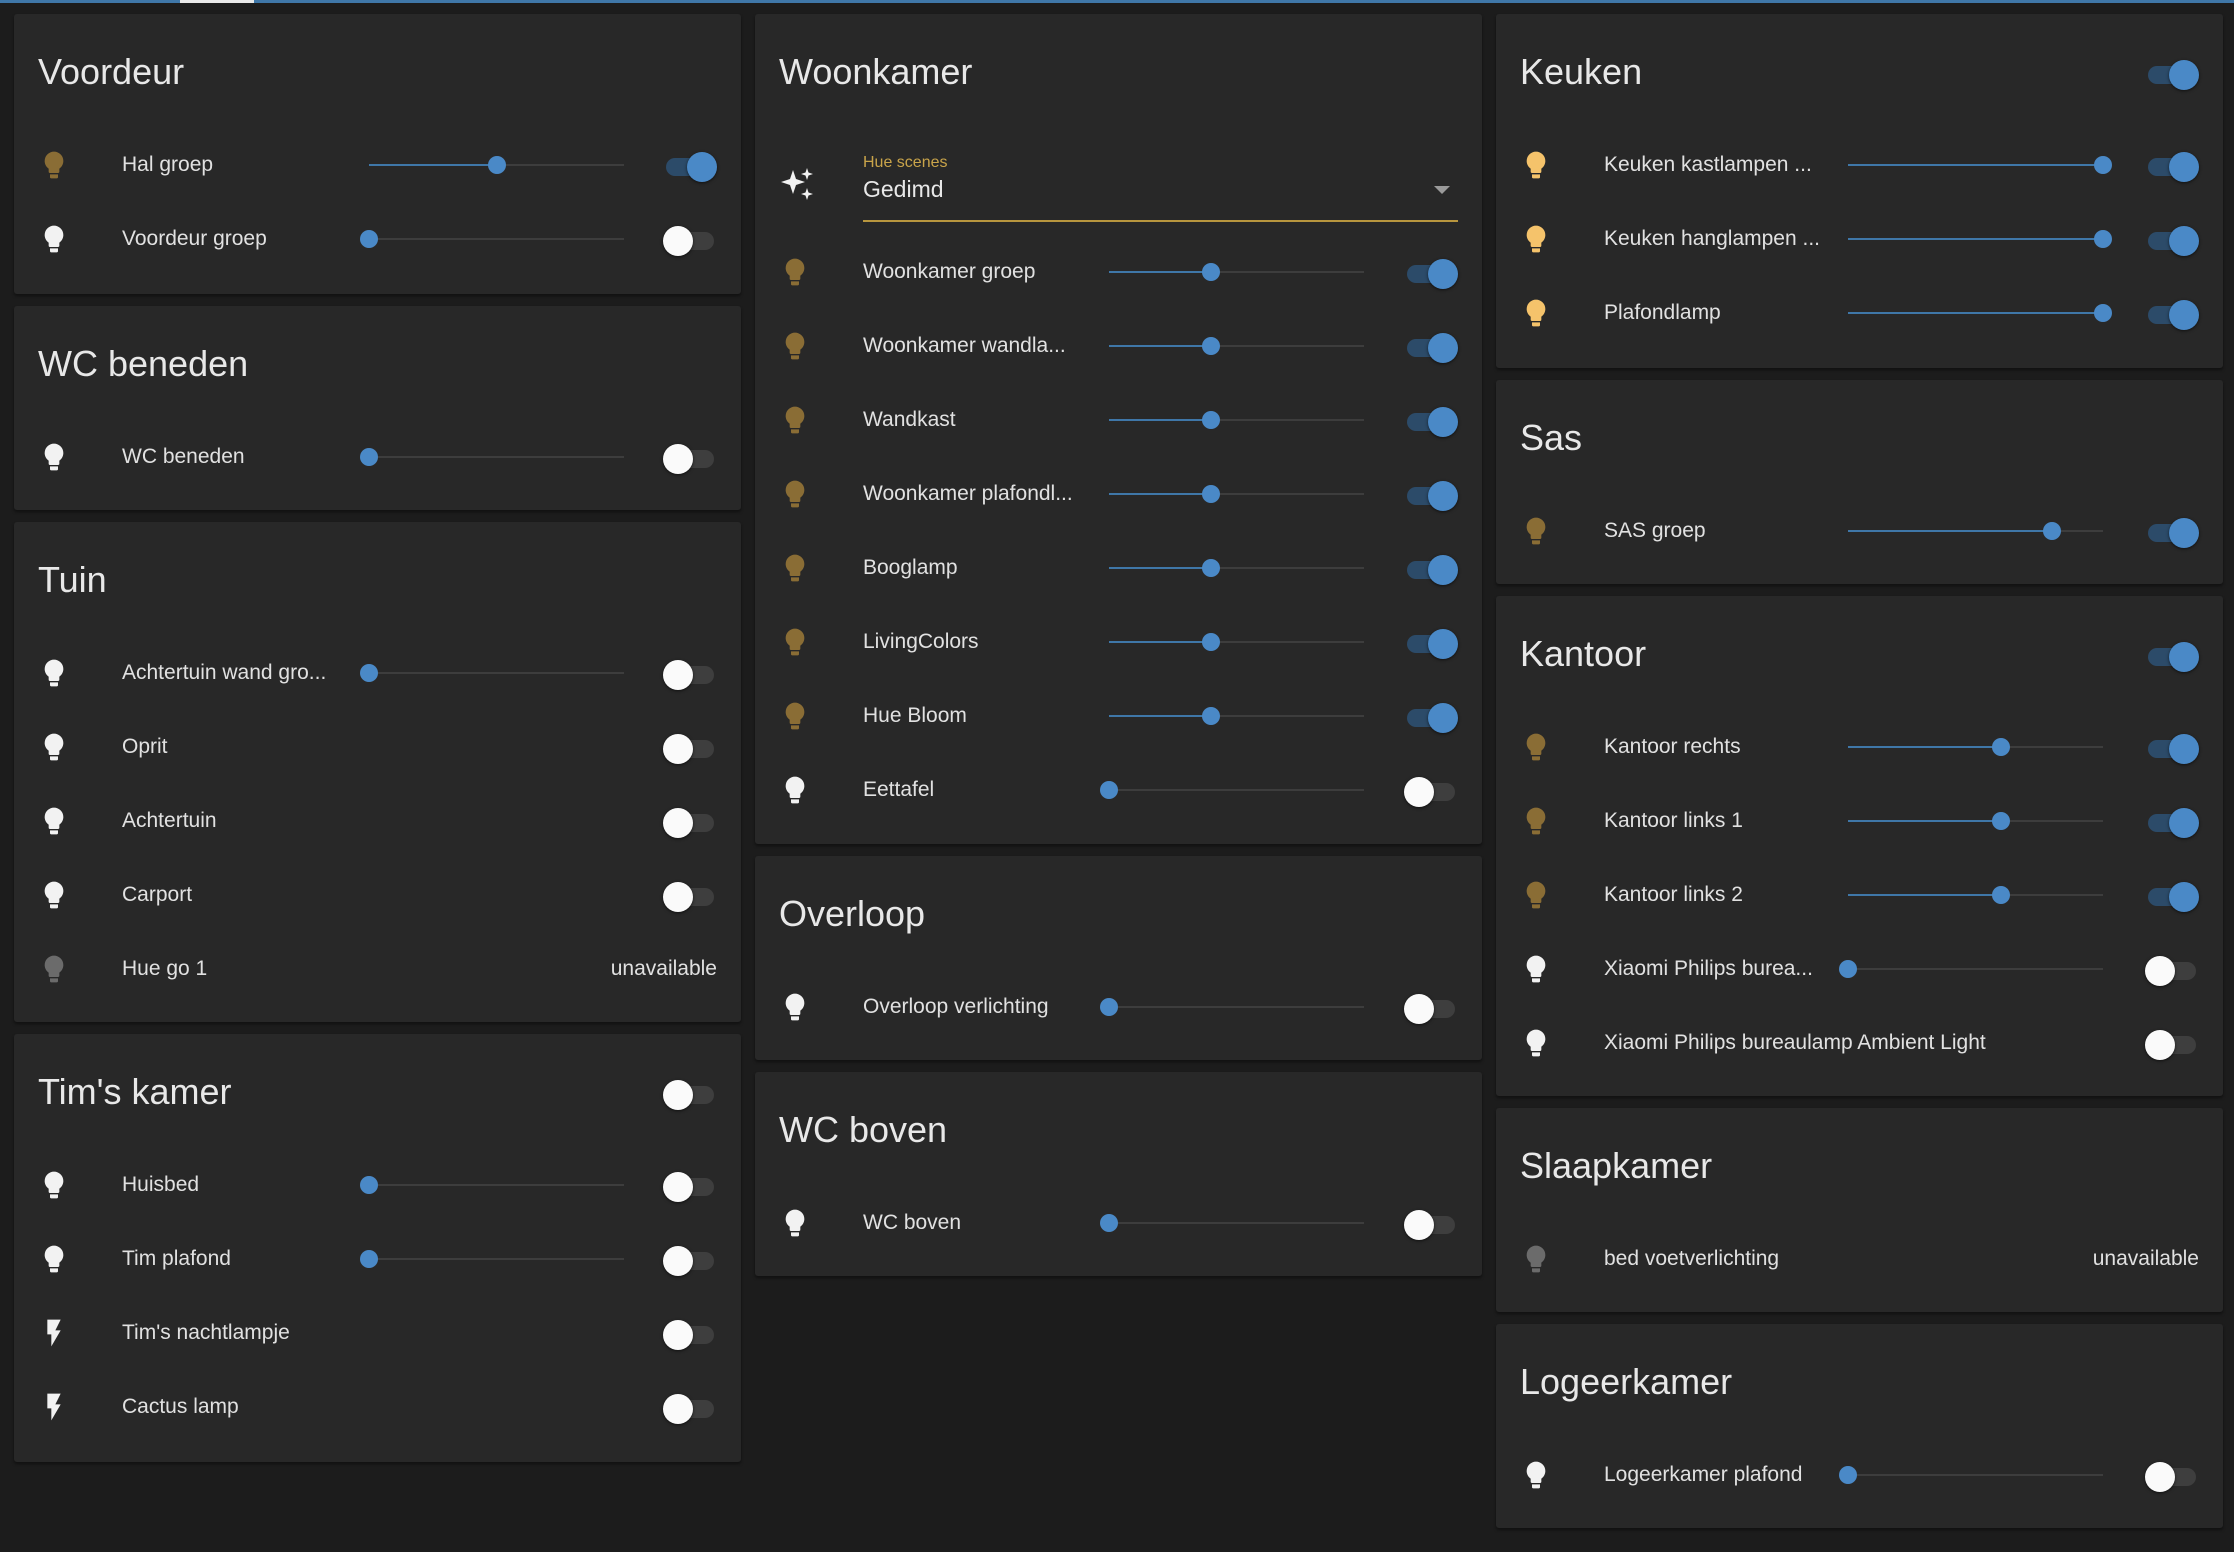  Describe the element at coordinates (1703, 1474) in the screenshot. I see `light-name: Logeerkamer plafond` at that location.